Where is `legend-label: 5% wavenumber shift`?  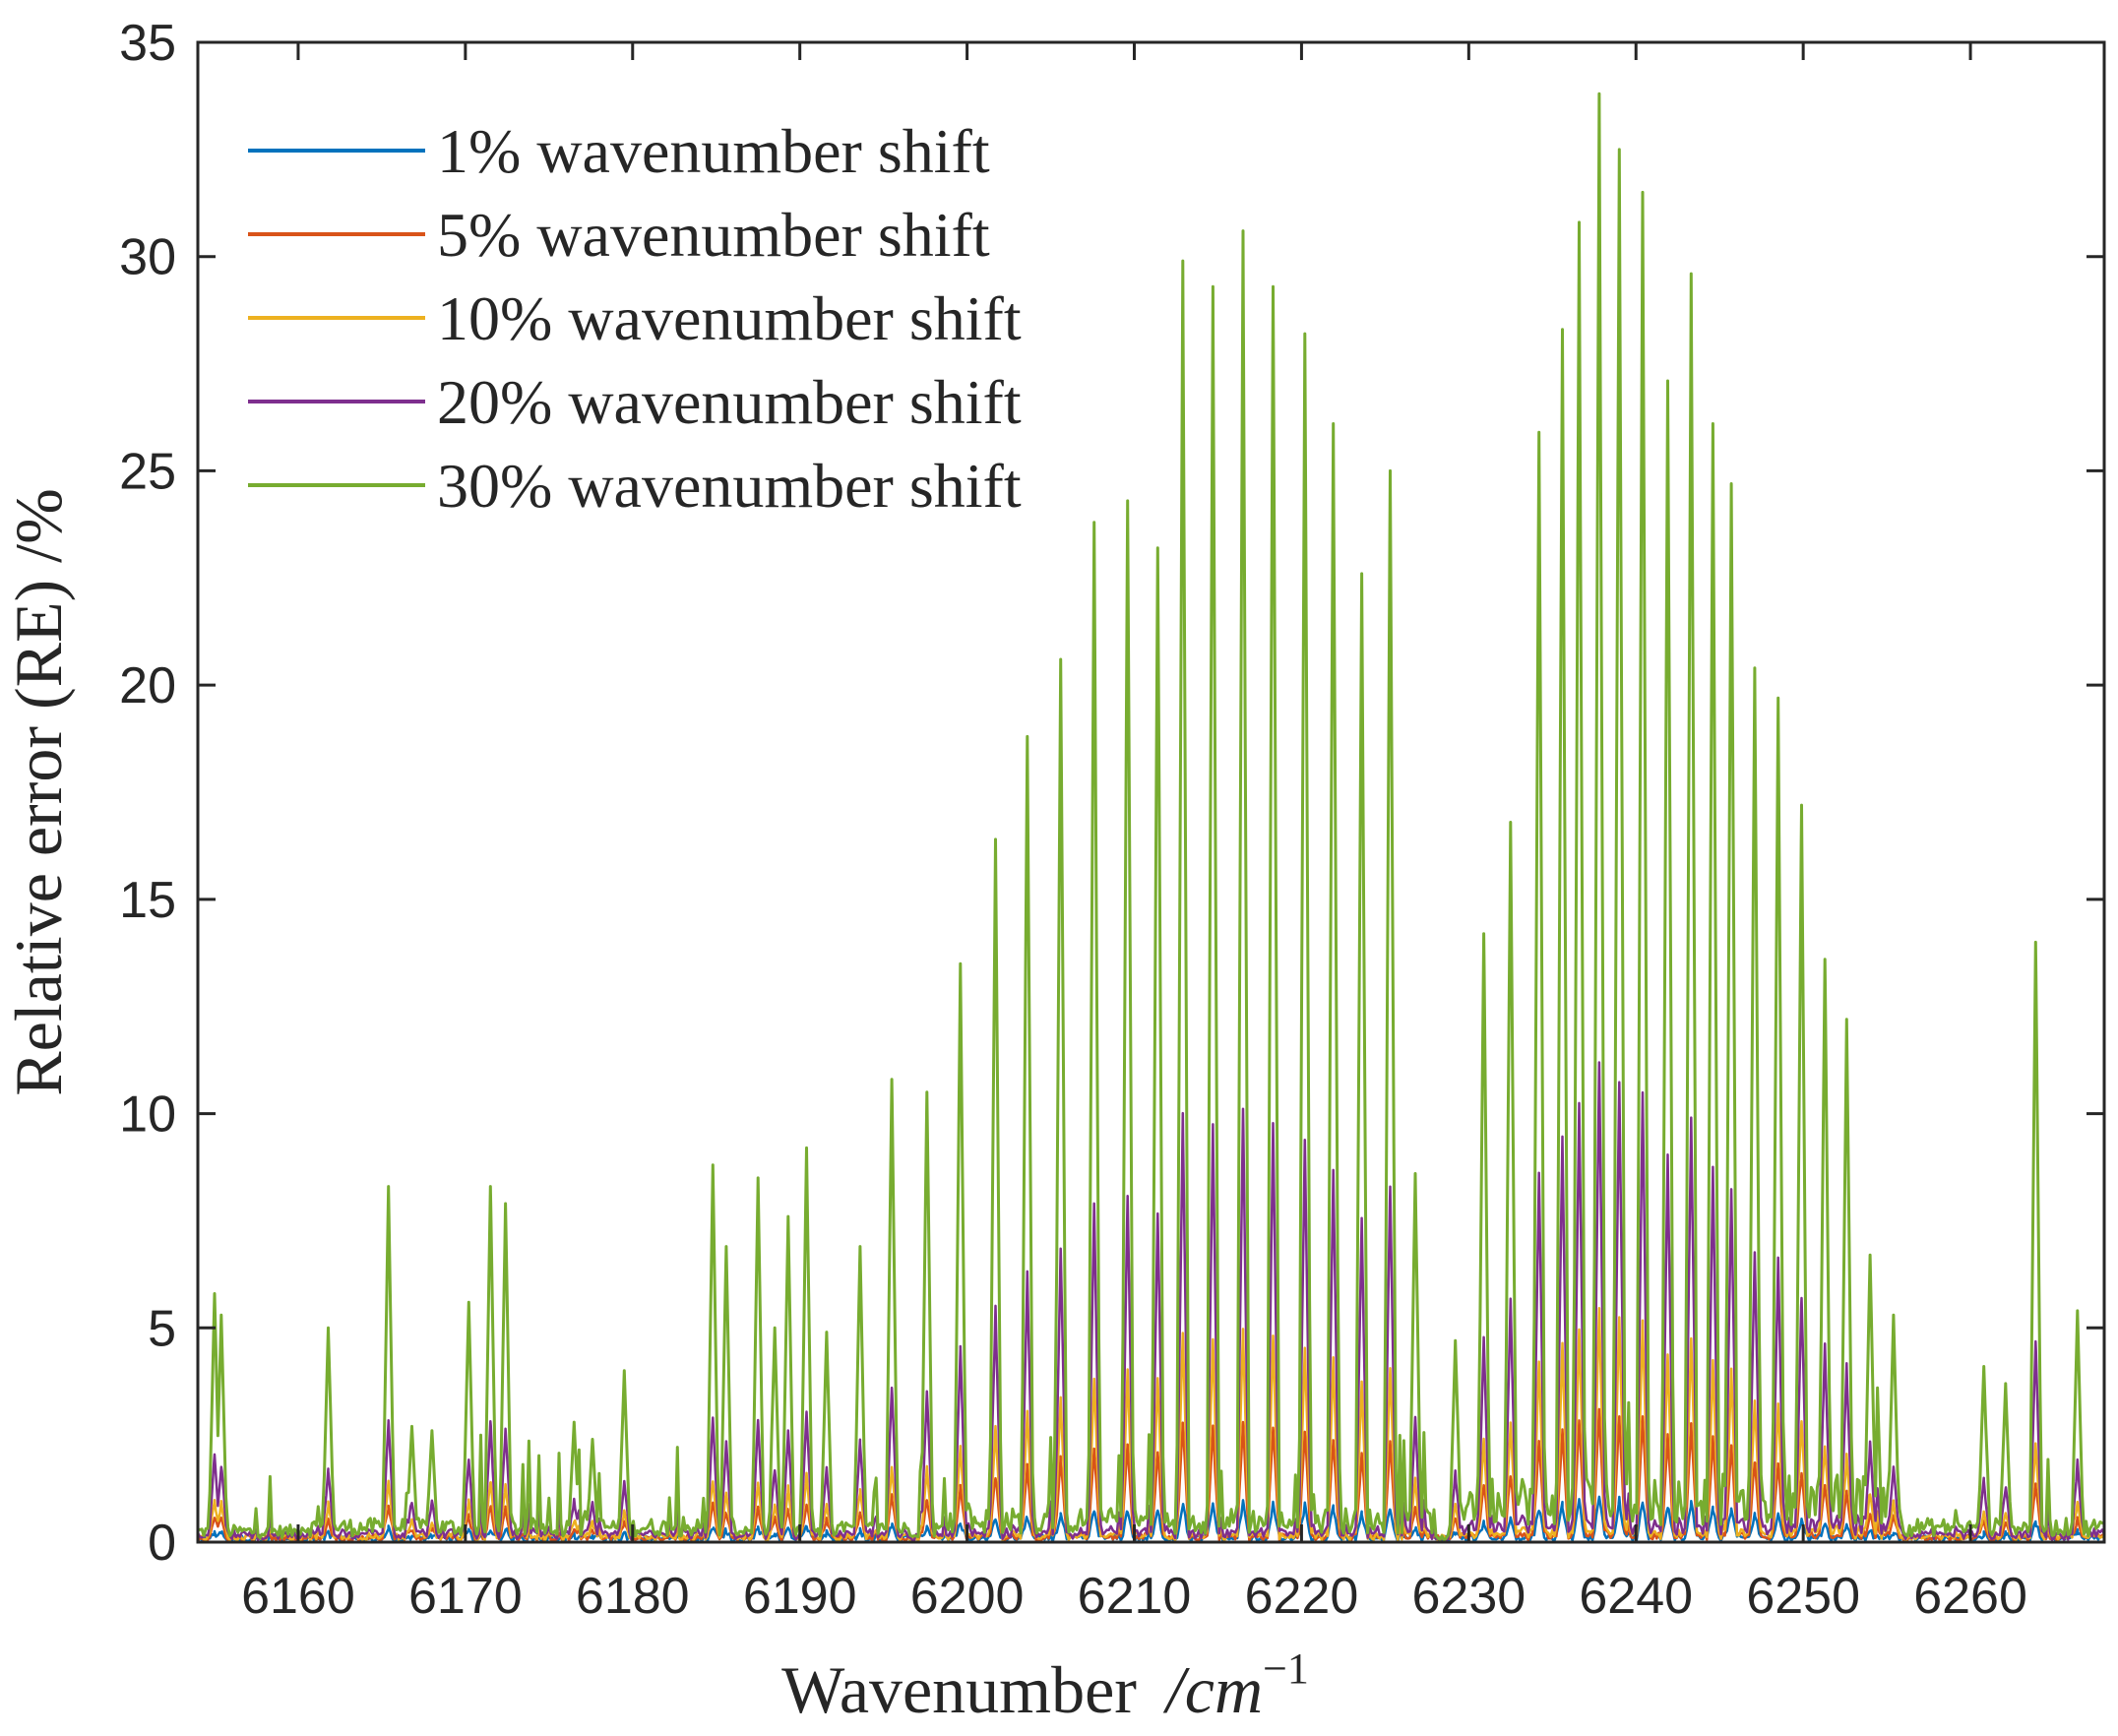
legend-label: 5% wavenumber shift is located at coordinates (713, 235).